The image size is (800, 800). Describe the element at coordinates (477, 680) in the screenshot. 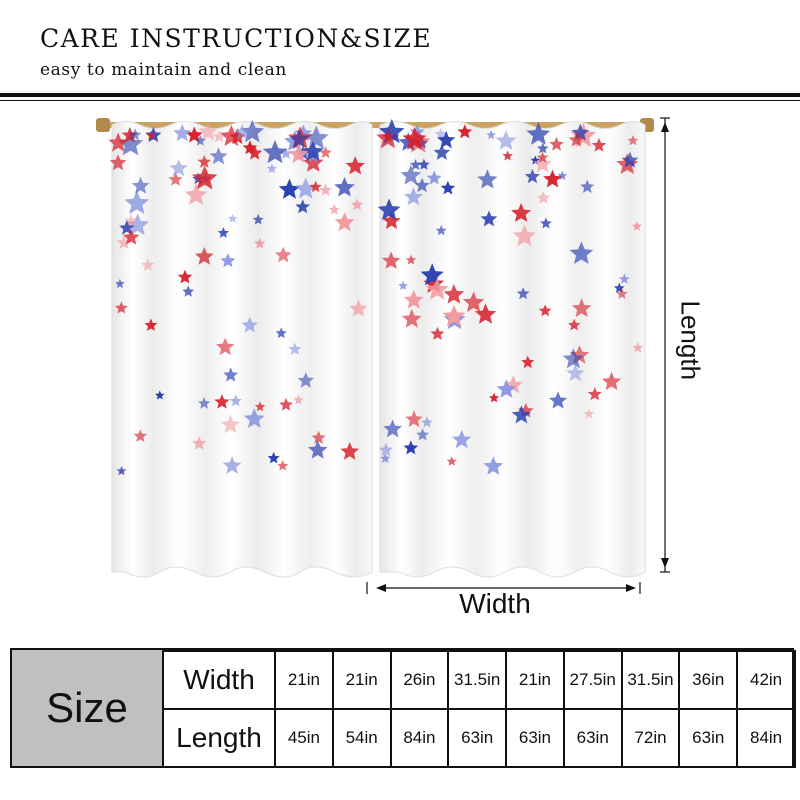

I see `table-cell: 31.5in` at that location.